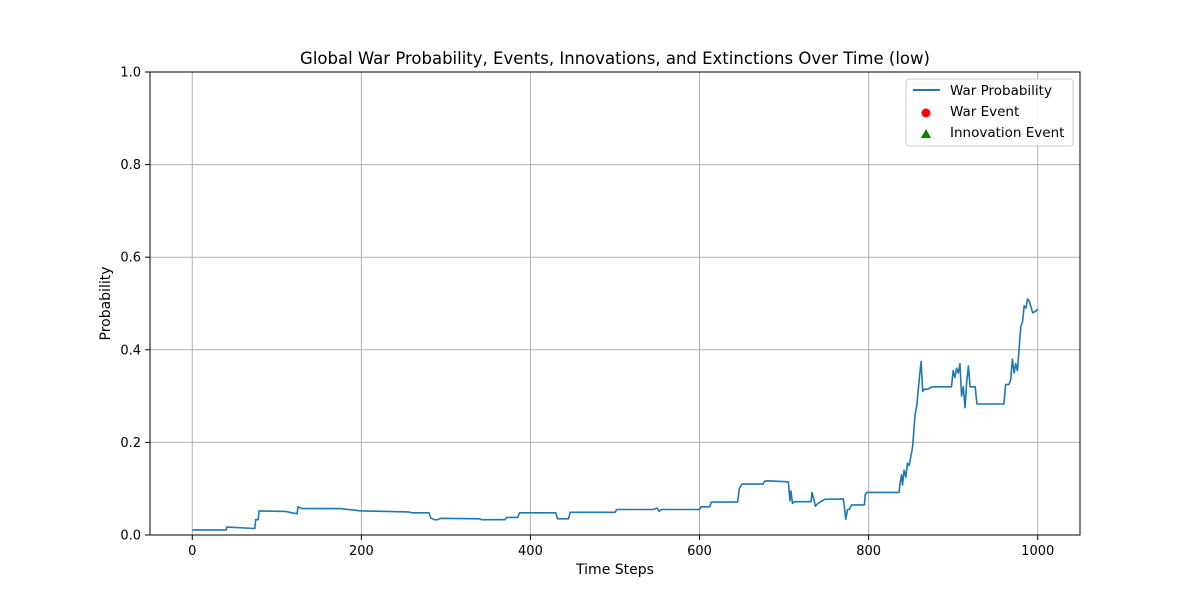  Describe the element at coordinates (1037, 551) in the screenshot. I see `x-tick-label: 1000` at that location.